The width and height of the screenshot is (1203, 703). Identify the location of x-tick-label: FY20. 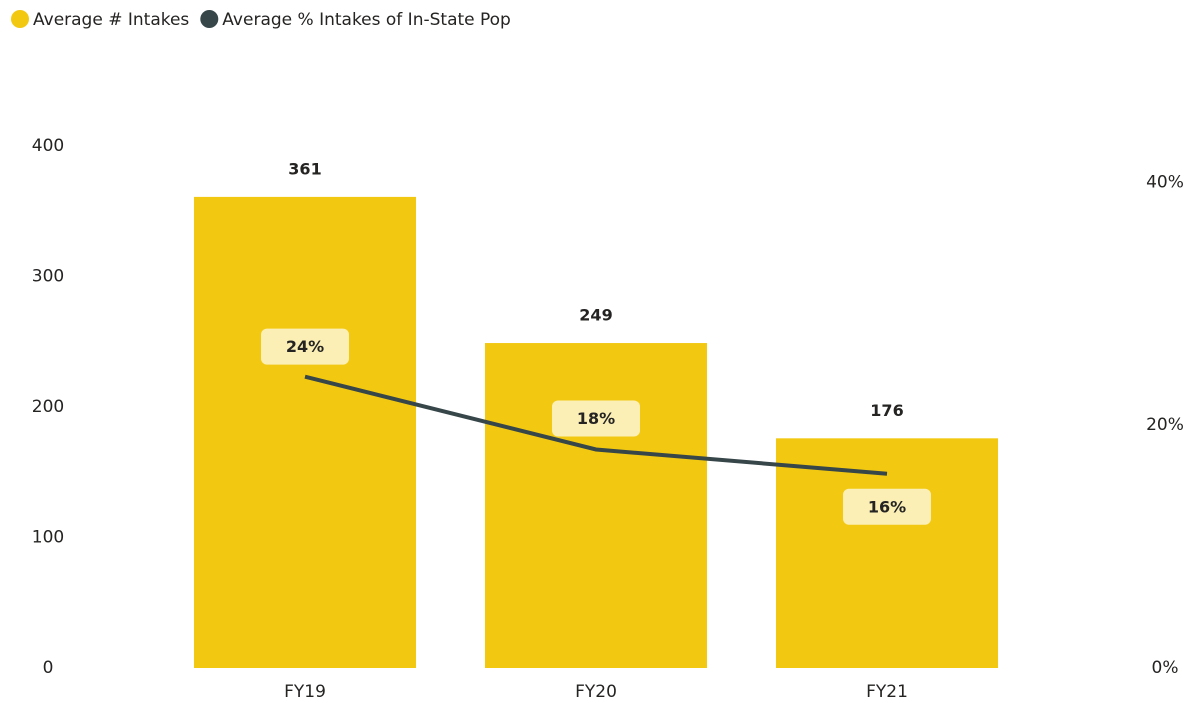
(596, 692).